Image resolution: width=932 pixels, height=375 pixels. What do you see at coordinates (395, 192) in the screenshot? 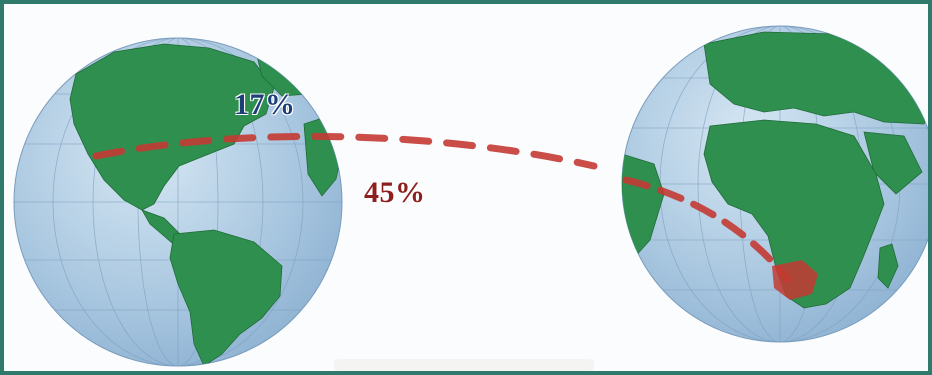
I see `label-45-percent: 45%` at bounding box center [395, 192].